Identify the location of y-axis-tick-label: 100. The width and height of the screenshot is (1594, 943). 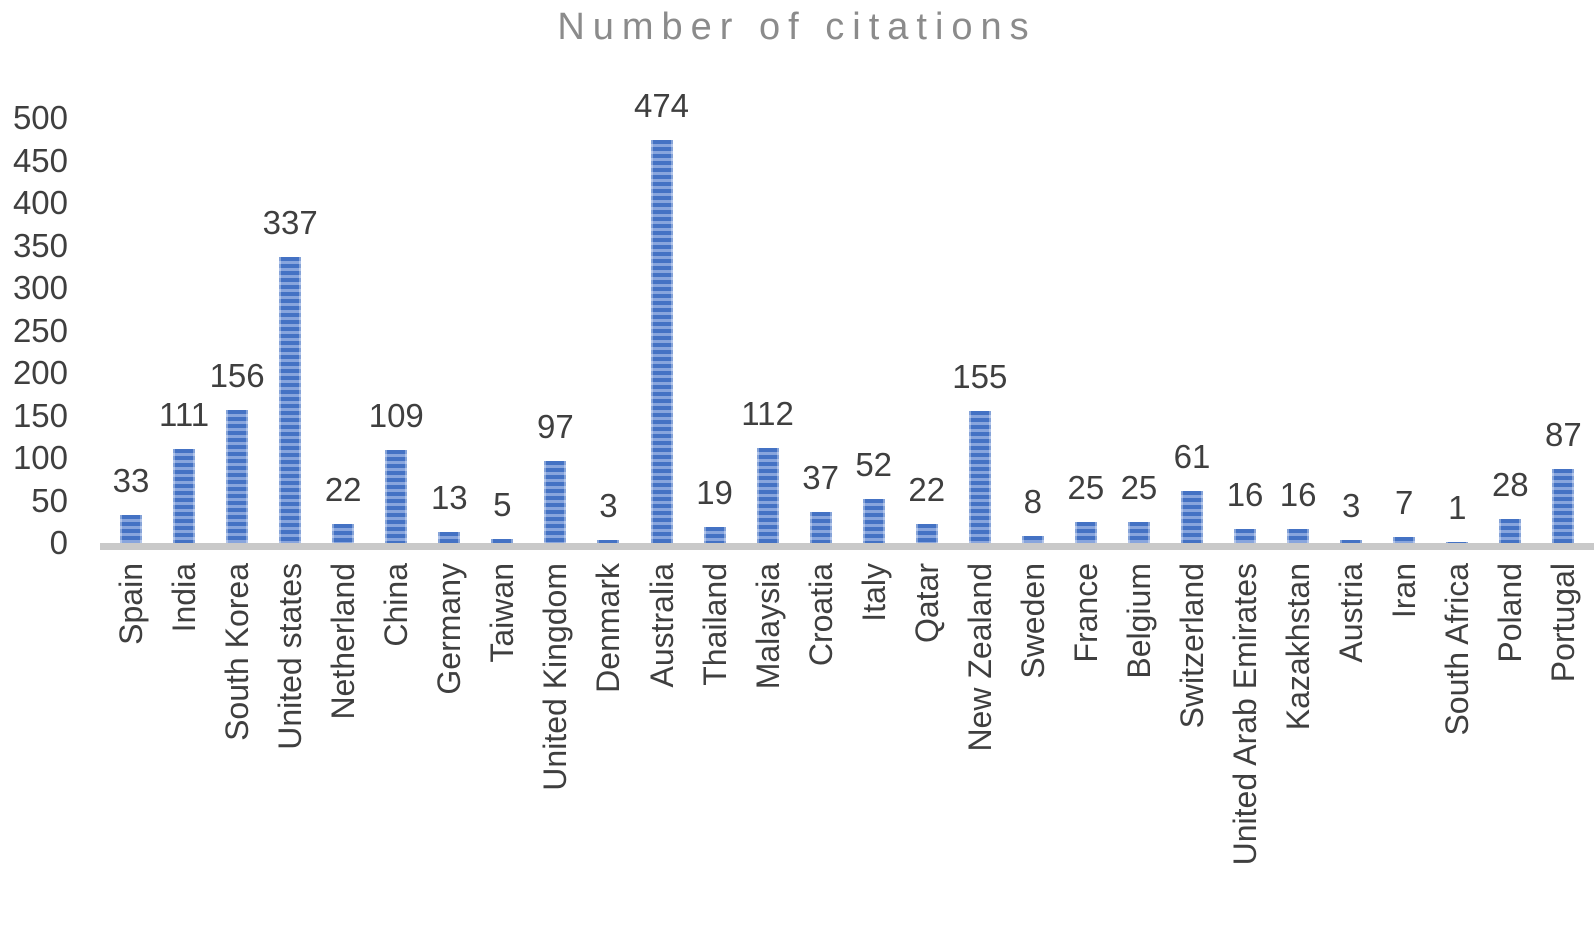
(40, 457).